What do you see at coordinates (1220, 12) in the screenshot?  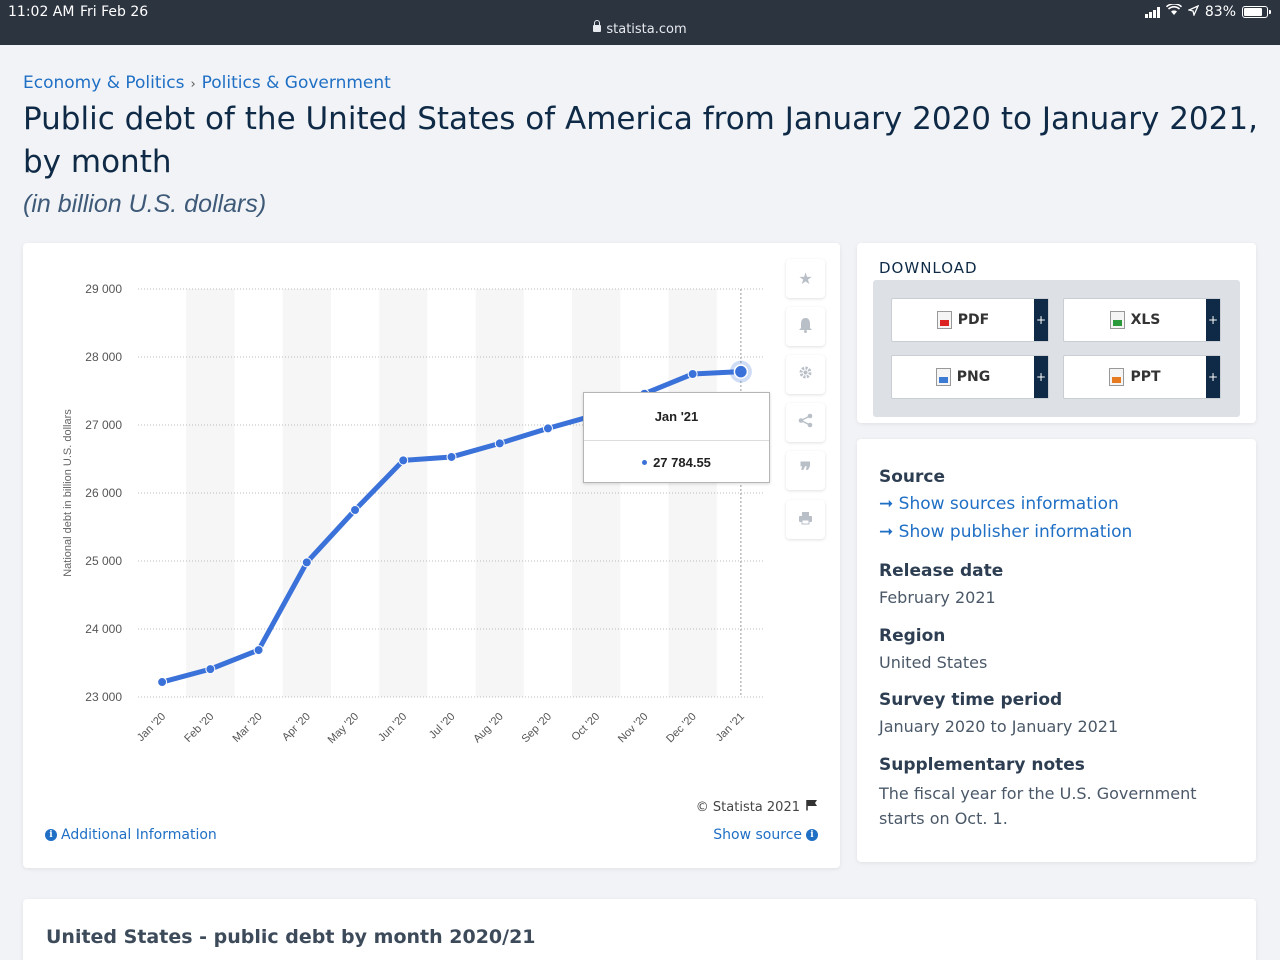 I see `battery-percent: 83%` at bounding box center [1220, 12].